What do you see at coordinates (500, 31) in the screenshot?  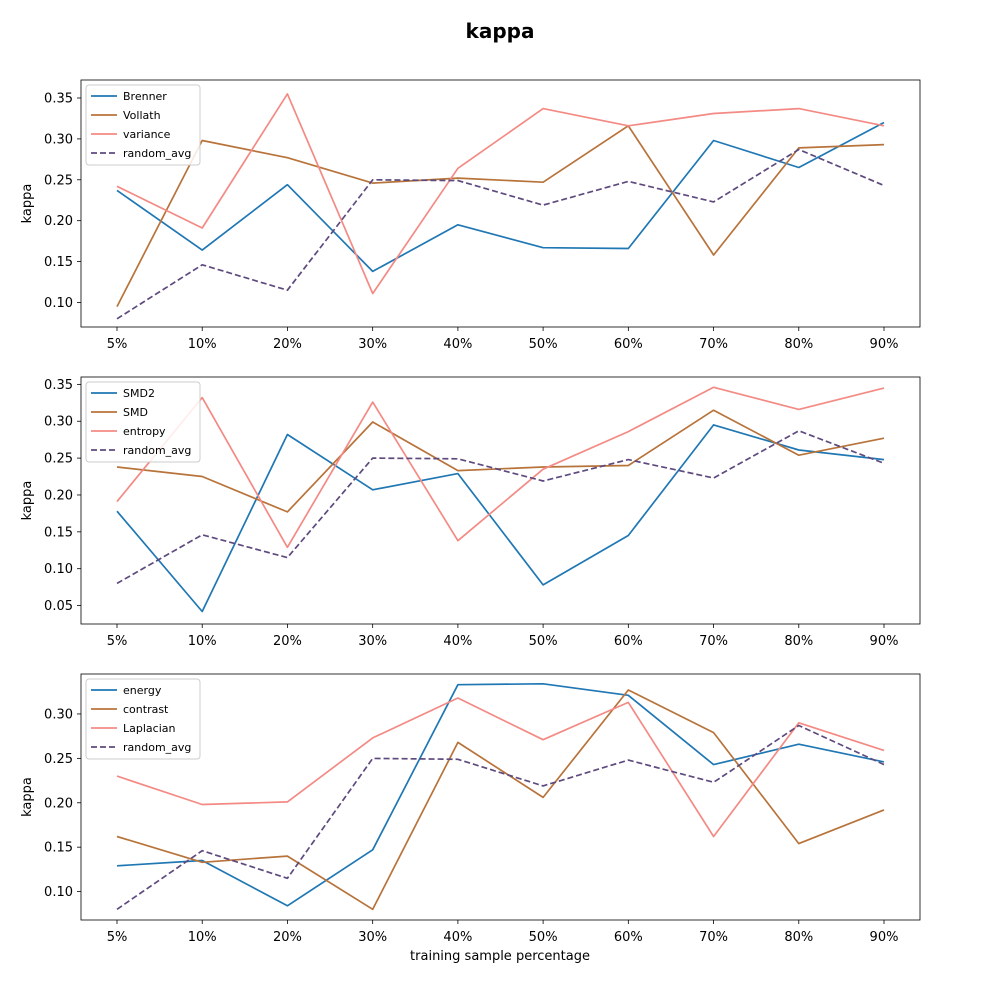 I see `figure-title: kappa` at bounding box center [500, 31].